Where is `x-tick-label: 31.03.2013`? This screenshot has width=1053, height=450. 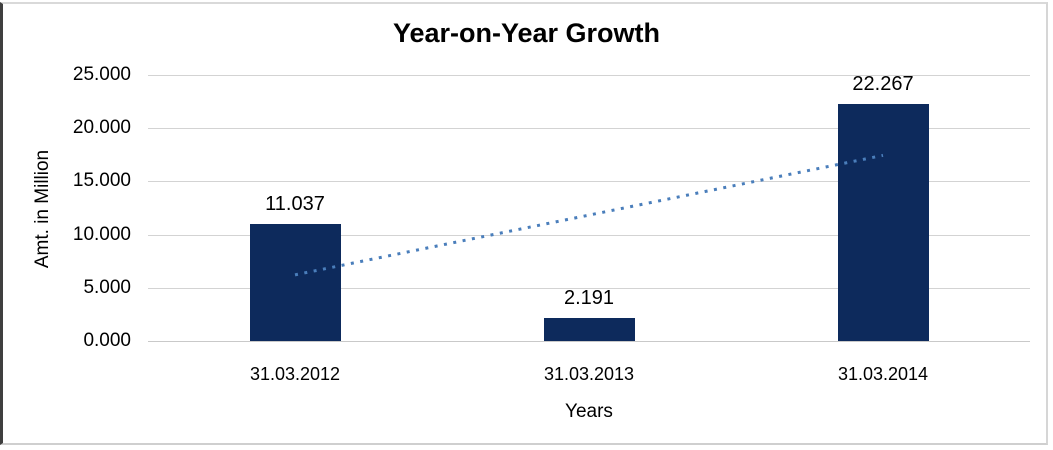 x-tick-label: 31.03.2013 is located at coordinates (589, 374).